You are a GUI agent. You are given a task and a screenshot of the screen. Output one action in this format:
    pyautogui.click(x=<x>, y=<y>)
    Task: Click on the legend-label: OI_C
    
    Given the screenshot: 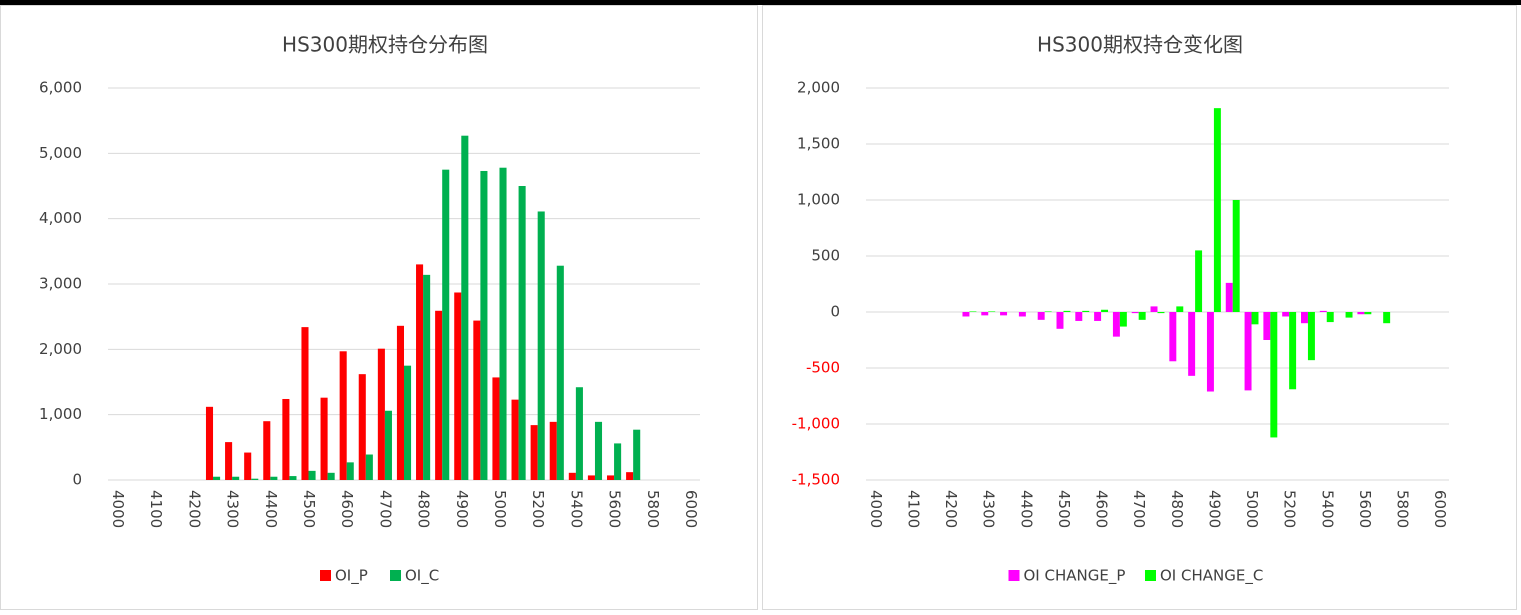 What is the action you would take?
    pyautogui.click(x=422, y=576)
    